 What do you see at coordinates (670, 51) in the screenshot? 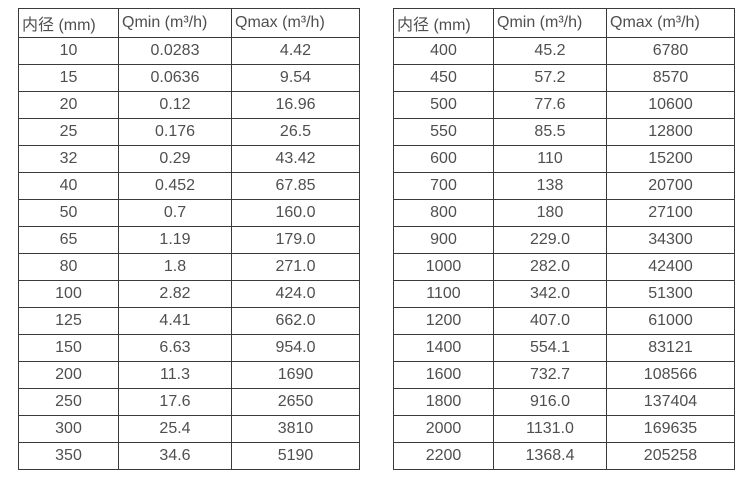
I see `qmax-cell: 6780` at bounding box center [670, 51].